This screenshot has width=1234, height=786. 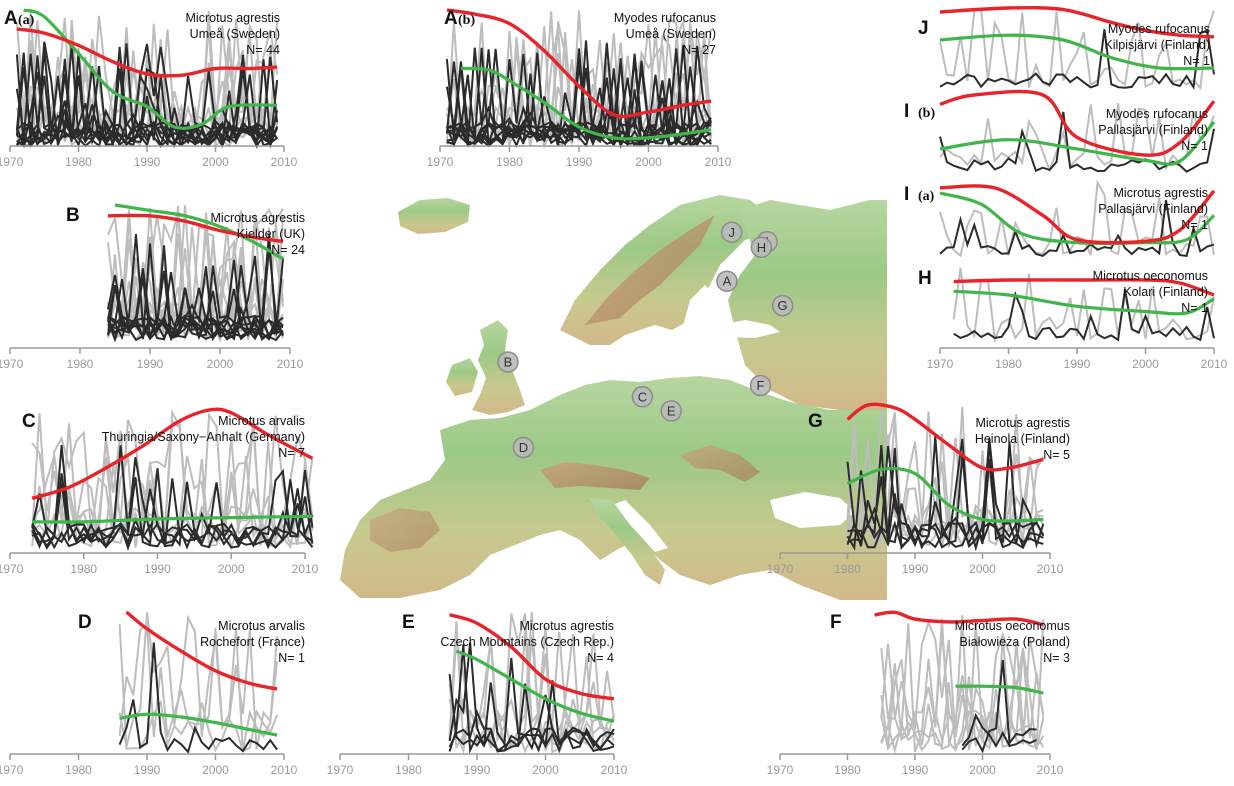 I want to click on map-site-e: E, so click(x=671, y=411).